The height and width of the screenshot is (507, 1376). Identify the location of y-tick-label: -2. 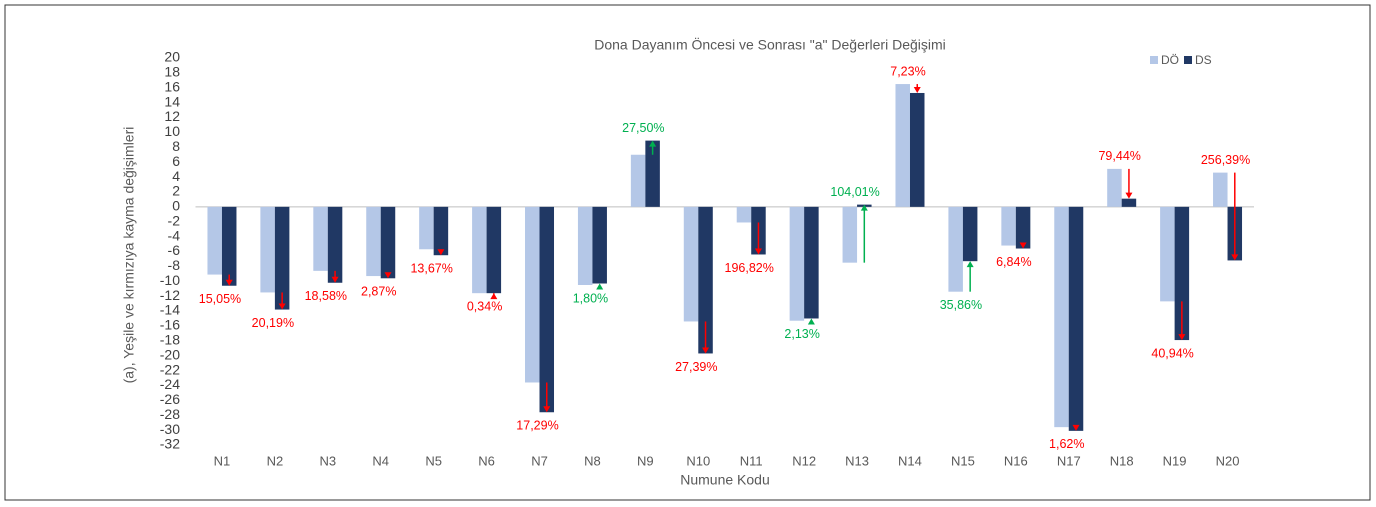
(174, 220).